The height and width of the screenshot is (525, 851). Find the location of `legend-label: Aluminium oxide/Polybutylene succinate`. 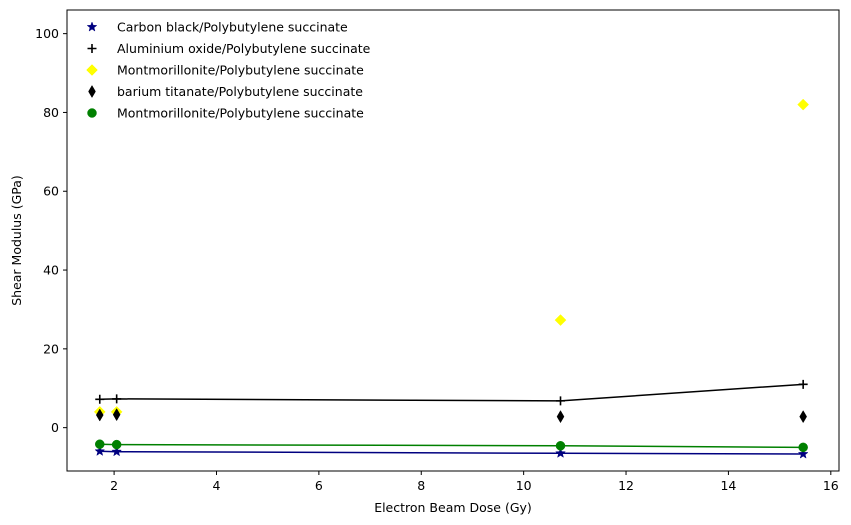

legend-label: Aluminium oxide/Polybutylene succinate is located at coordinates (244, 48).